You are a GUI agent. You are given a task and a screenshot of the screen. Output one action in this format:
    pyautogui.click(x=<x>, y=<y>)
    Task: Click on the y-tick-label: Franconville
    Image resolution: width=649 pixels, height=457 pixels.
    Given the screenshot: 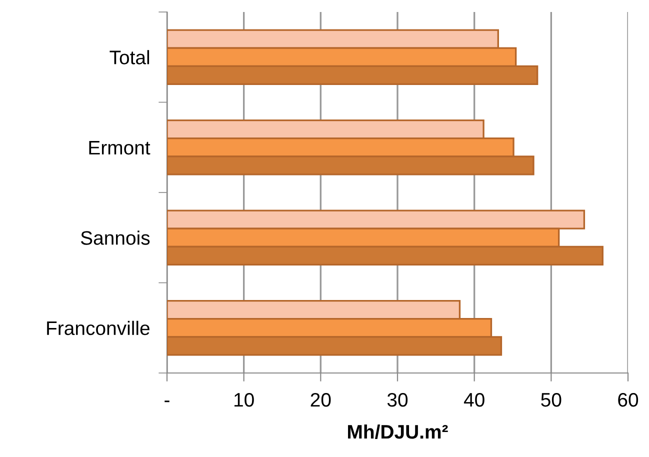 What is the action you would take?
    pyautogui.click(x=98, y=328)
    